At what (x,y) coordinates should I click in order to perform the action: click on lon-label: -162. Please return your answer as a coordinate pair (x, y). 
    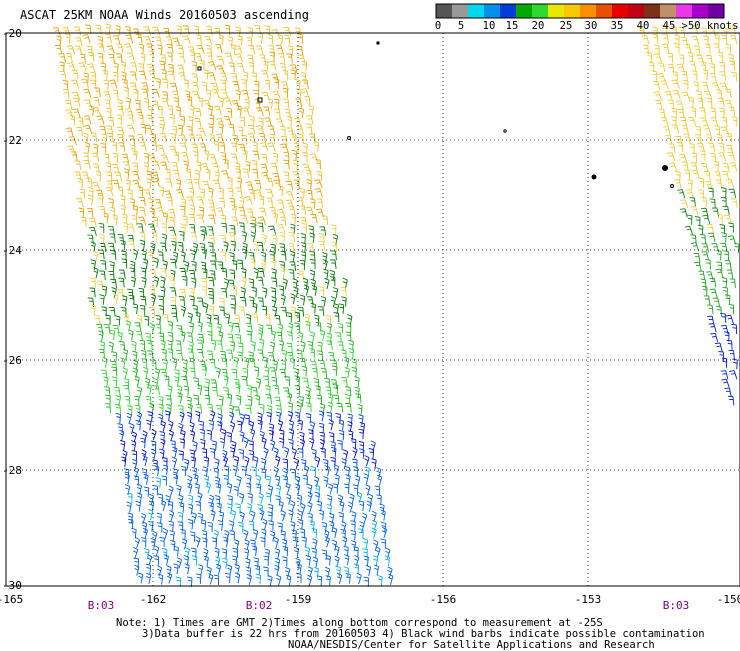
    Looking at the image, I should click on (153, 599).